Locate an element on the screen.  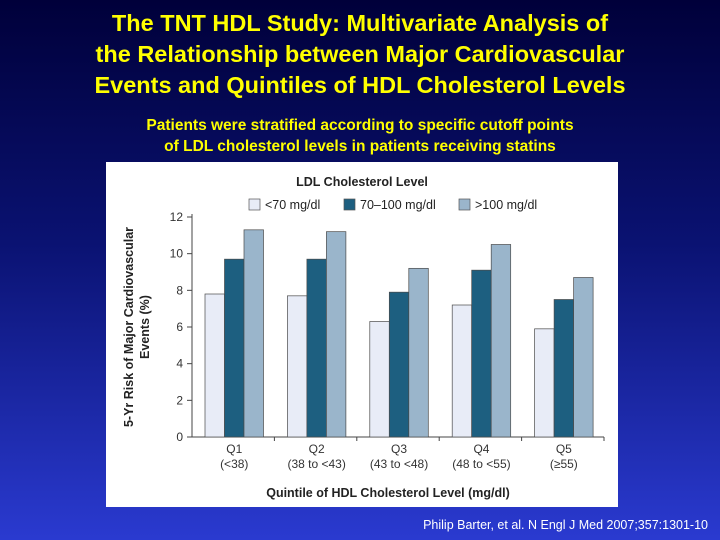
y-tick-label: 4 is located at coordinates (179, 364).